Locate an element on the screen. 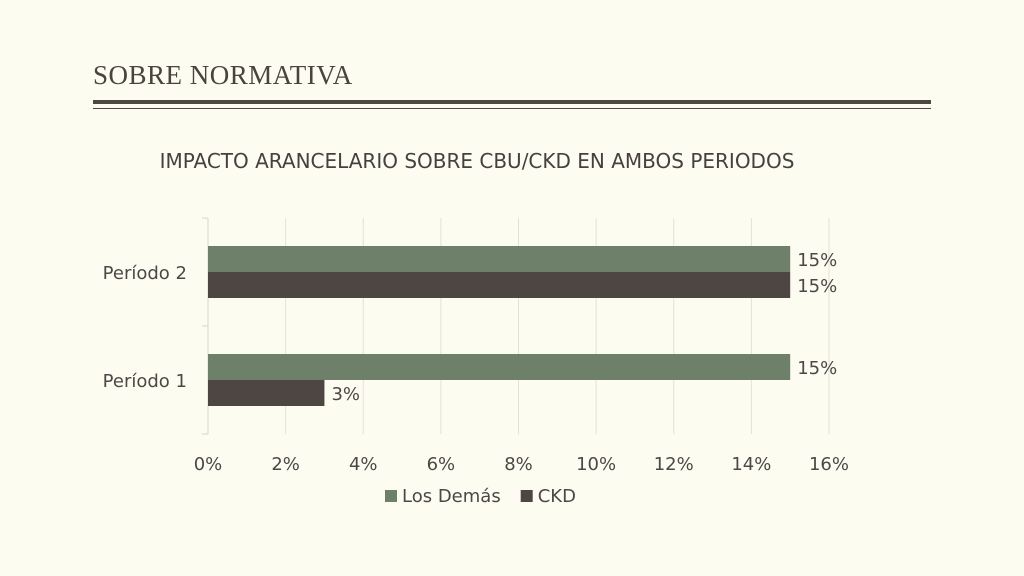 The width and height of the screenshot is (1024, 576). legend-label: CKD is located at coordinates (557, 496).